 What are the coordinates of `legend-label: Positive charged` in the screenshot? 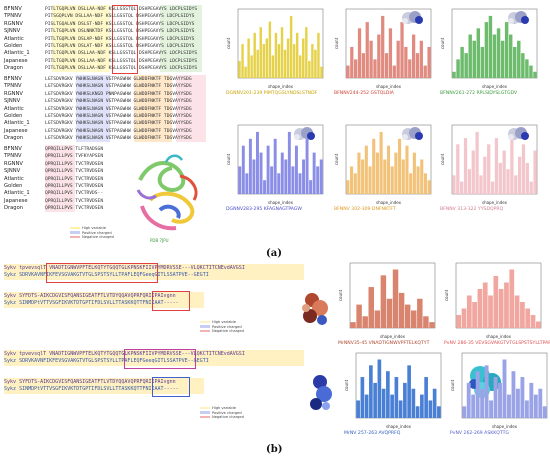 It's located at (227, 326).